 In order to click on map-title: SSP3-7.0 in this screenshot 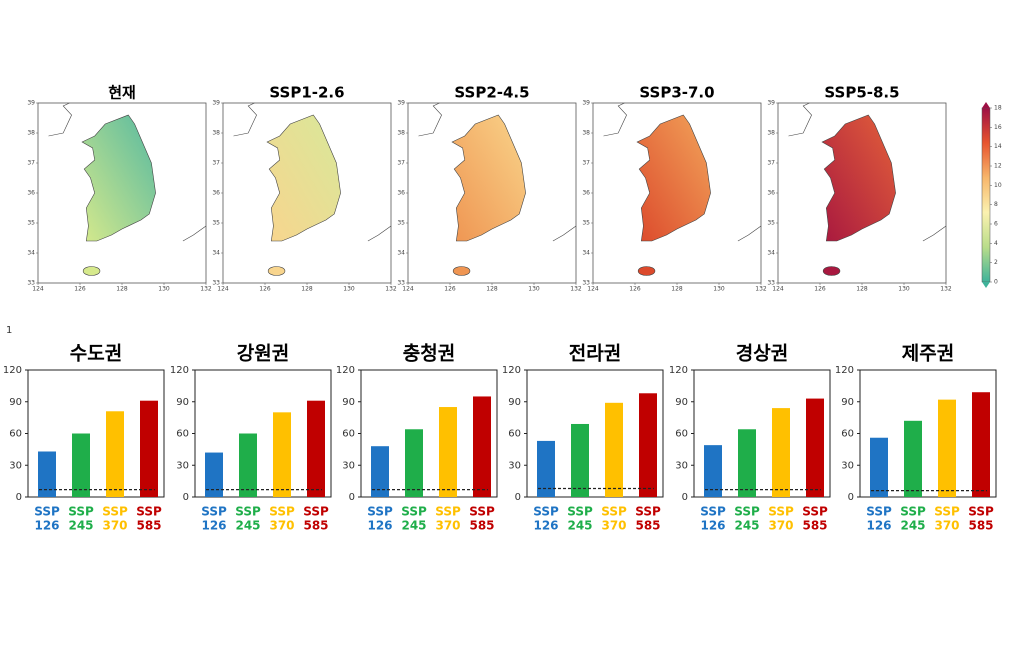, I will do `click(676, 93)`.